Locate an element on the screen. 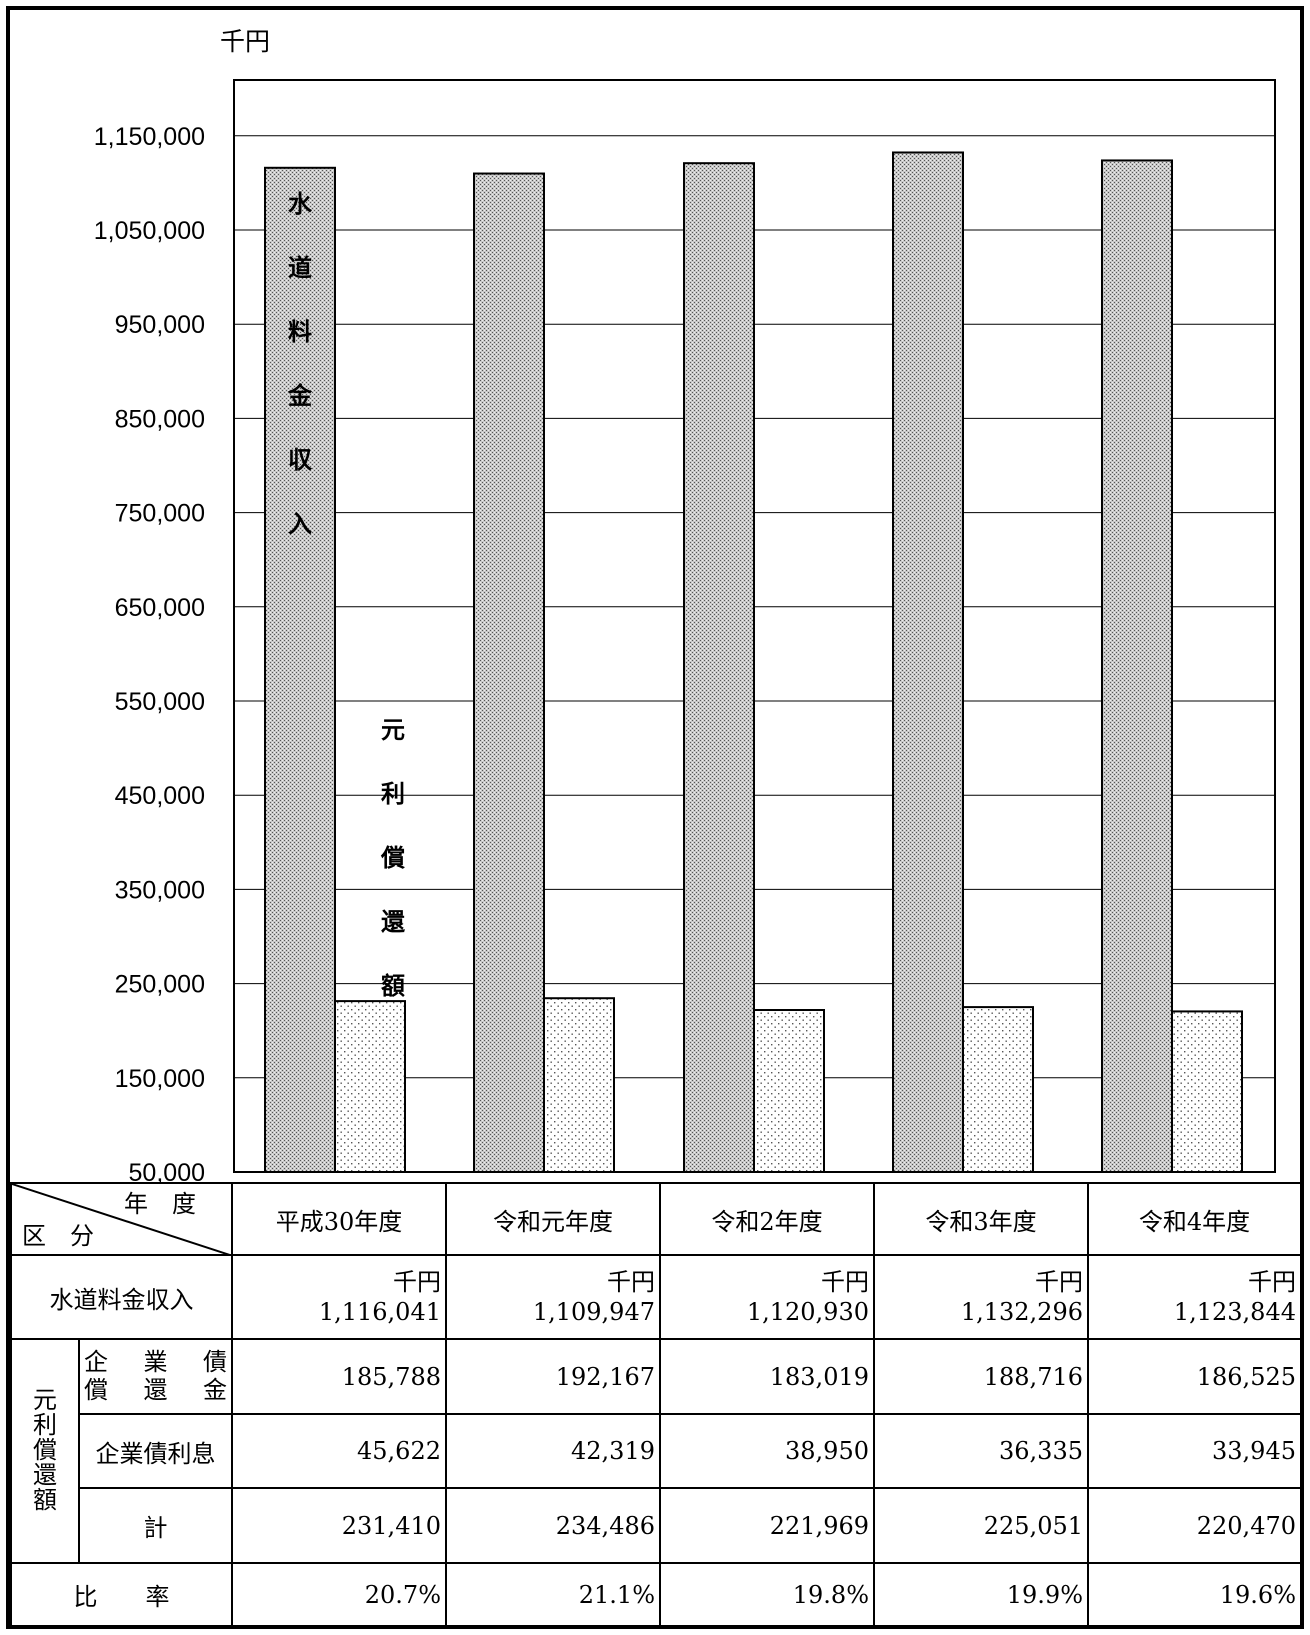 The image size is (1310, 1635). corner-diagonal is located at coordinates (122, 1220).